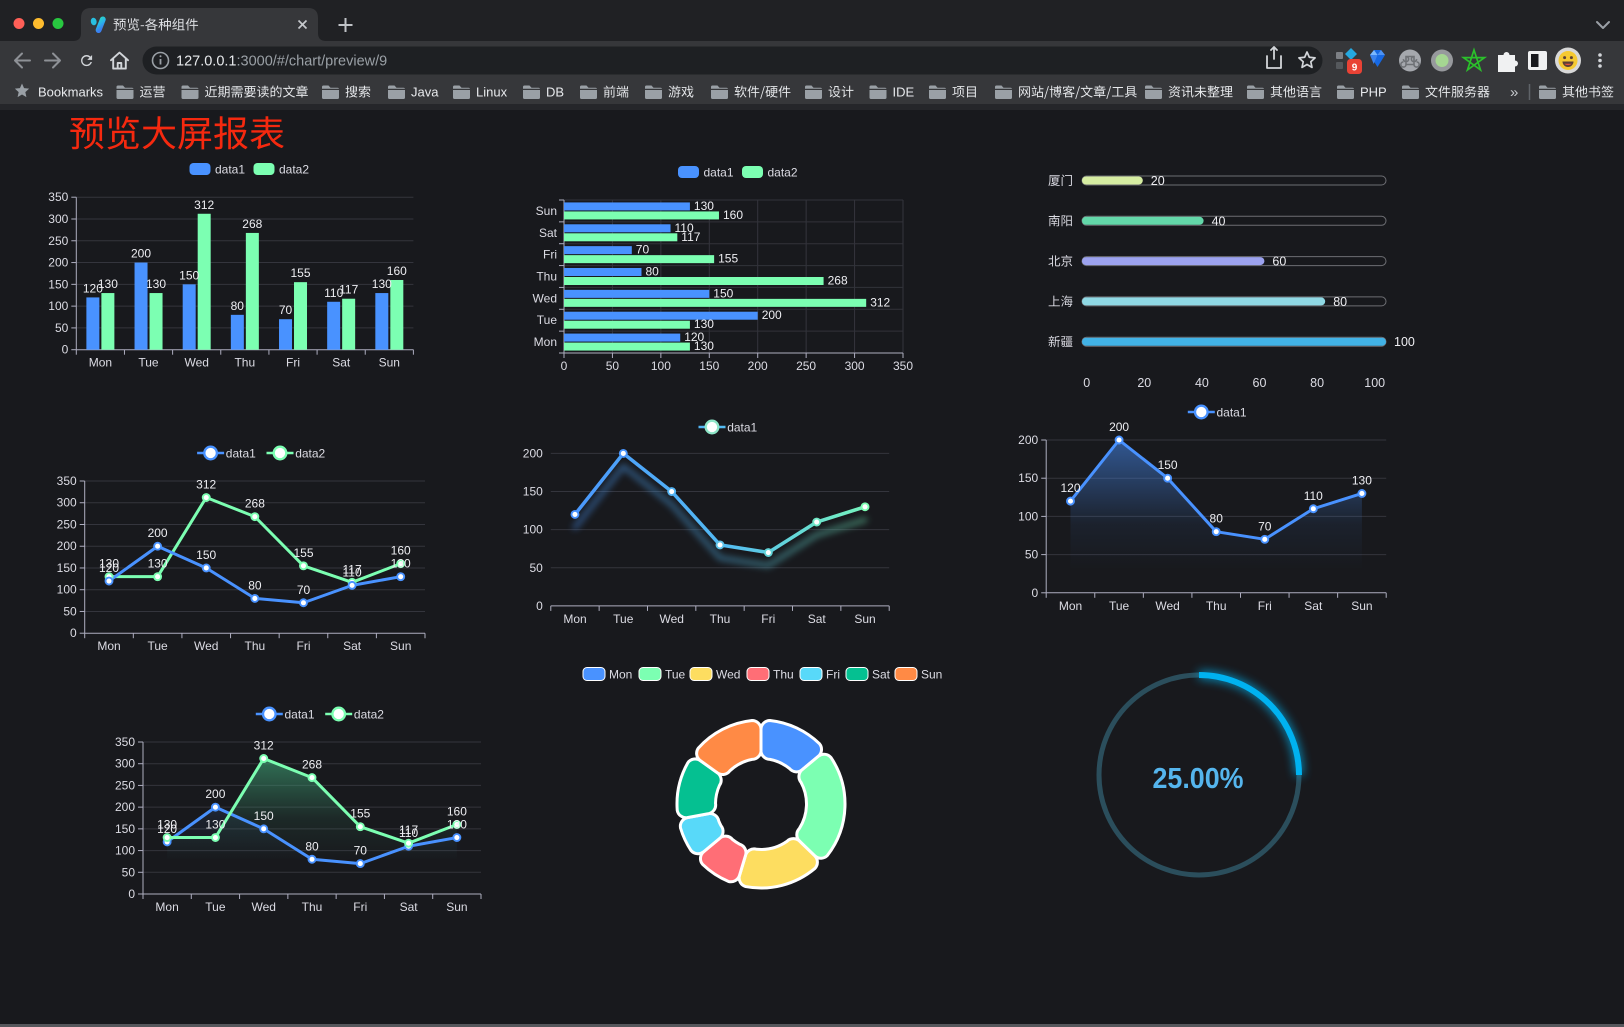 The height and width of the screenshot is (1027, 1624). What do you see at coordinates (397, 271) in the screenshot?
I see `svg-text: 160` at bounding box center [397, 271].